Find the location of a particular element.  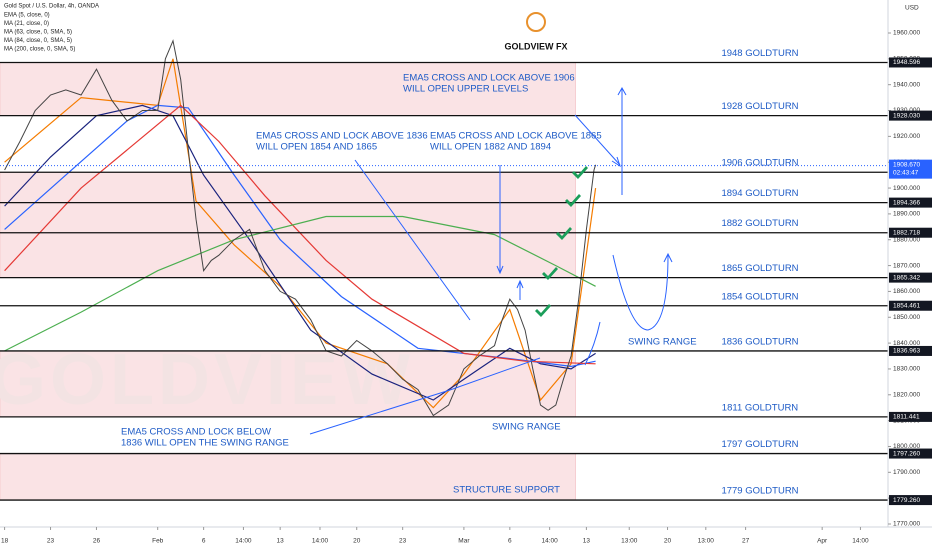

level-label: 1948 GOLDTURN is located at coordinates (759, 53).